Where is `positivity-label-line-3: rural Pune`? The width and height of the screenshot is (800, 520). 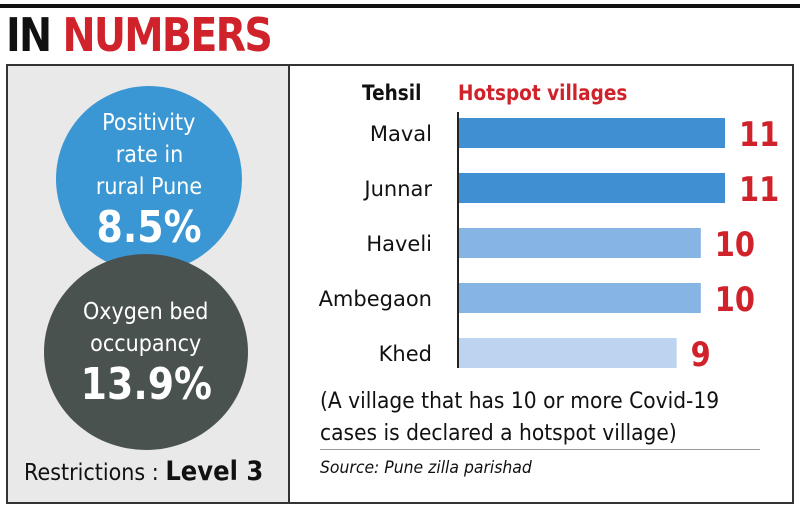 positivity-label-line-3: rural Pune is located at coordinates (149, 187).